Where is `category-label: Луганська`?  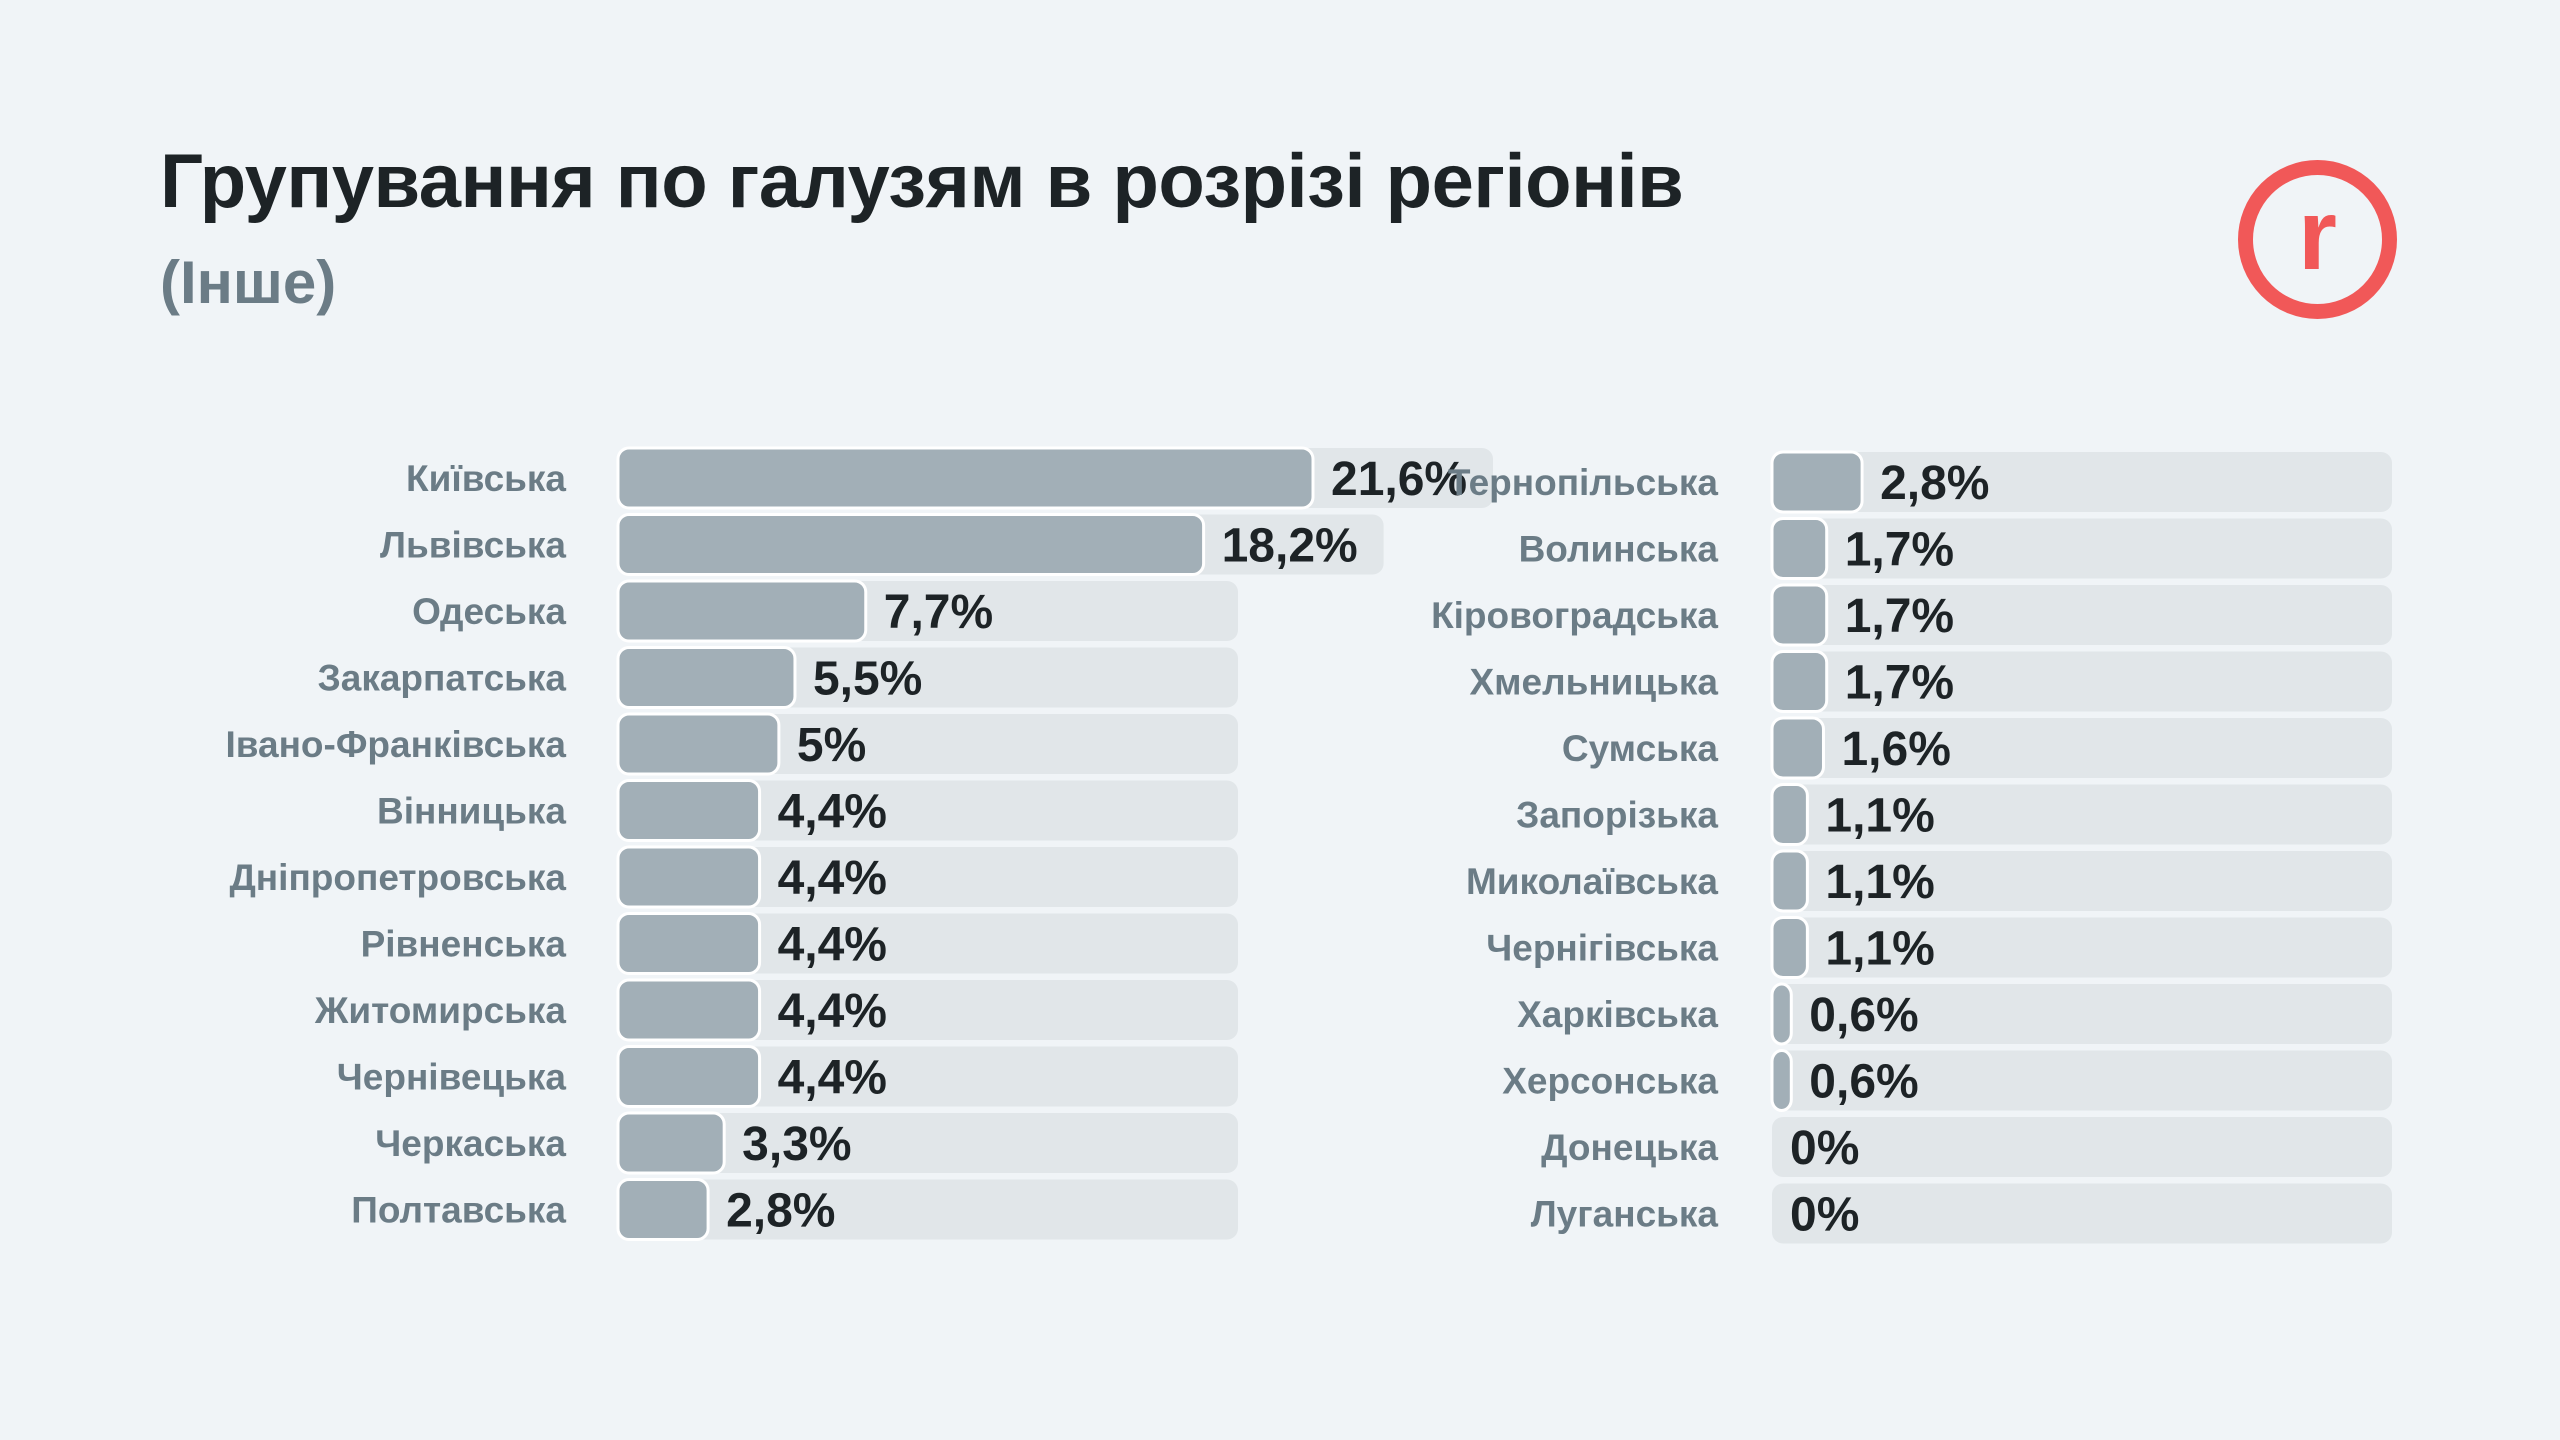 category-label: Луганська is located at coordinates (1625, 1214).